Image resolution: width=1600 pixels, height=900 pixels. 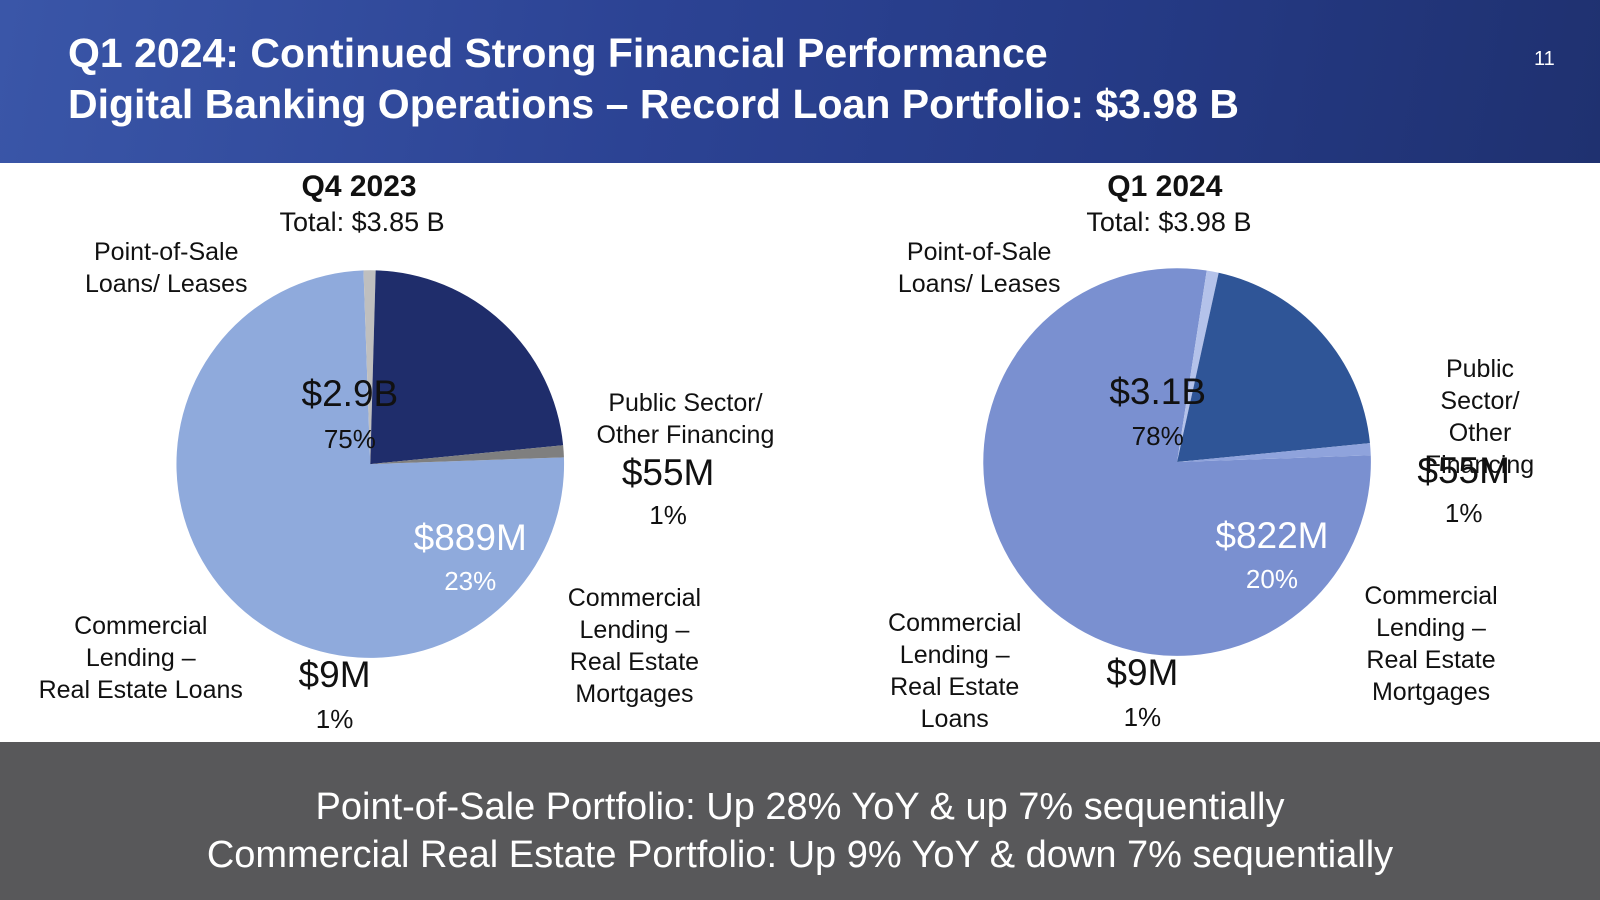 I want to click on slice-percent: 20%, so click(x=1271, y=579).